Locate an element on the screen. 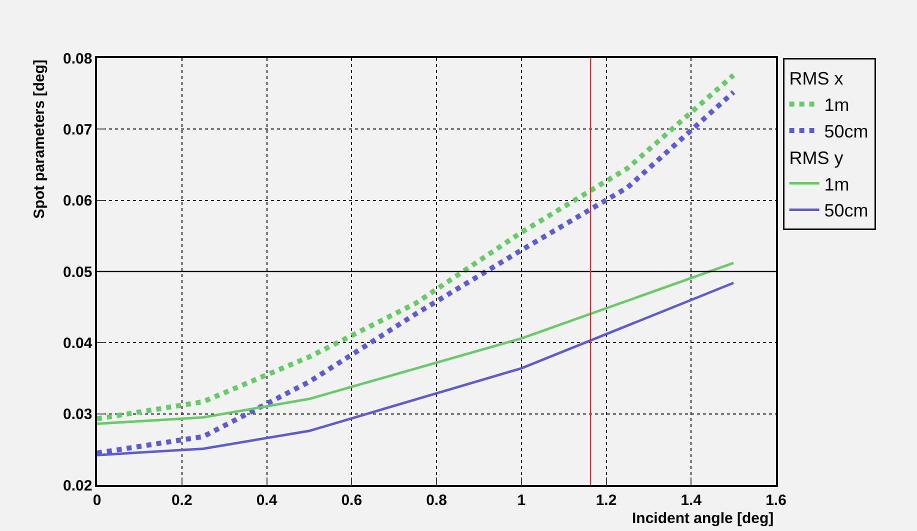 The width and height of the screenshot is (917, 531). y-tick-label: 0.02 is located at coordinates (77, 485).